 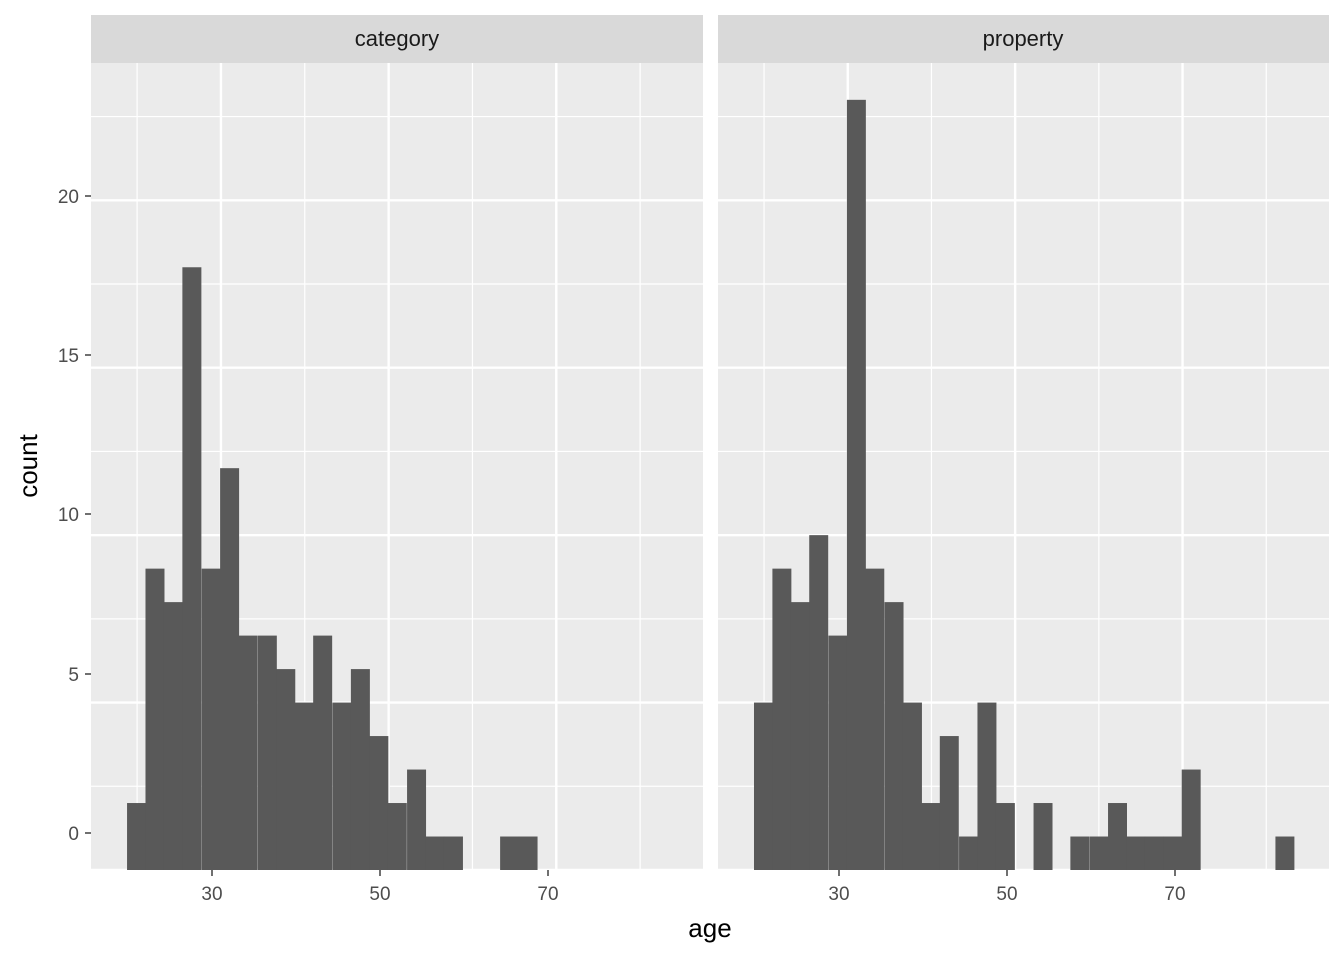 What do you see at coordinates (28, 465) in the screenshot?
I see `y-axis-title: count` at bounding box center [28, 465].